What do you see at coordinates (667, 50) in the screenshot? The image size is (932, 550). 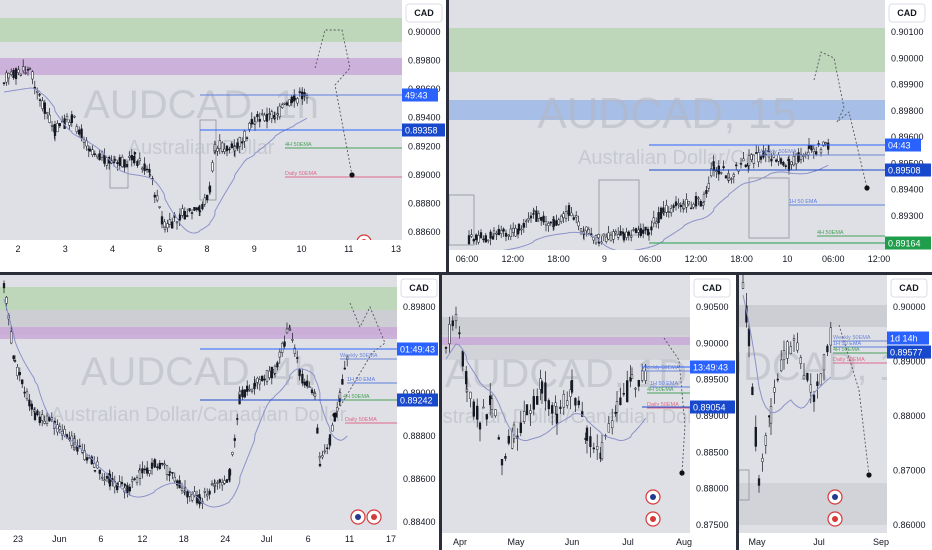 I see `zone-green` at bounding box center [667, 50].